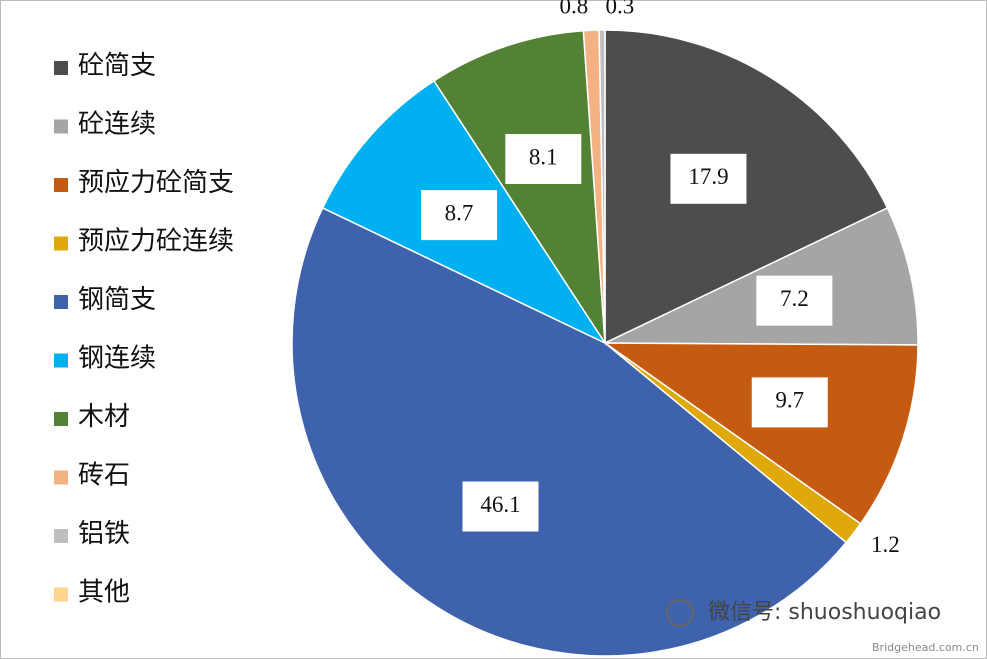  I want to click on watermark-site: Bridgehead.com.cn, so click(925, 647).